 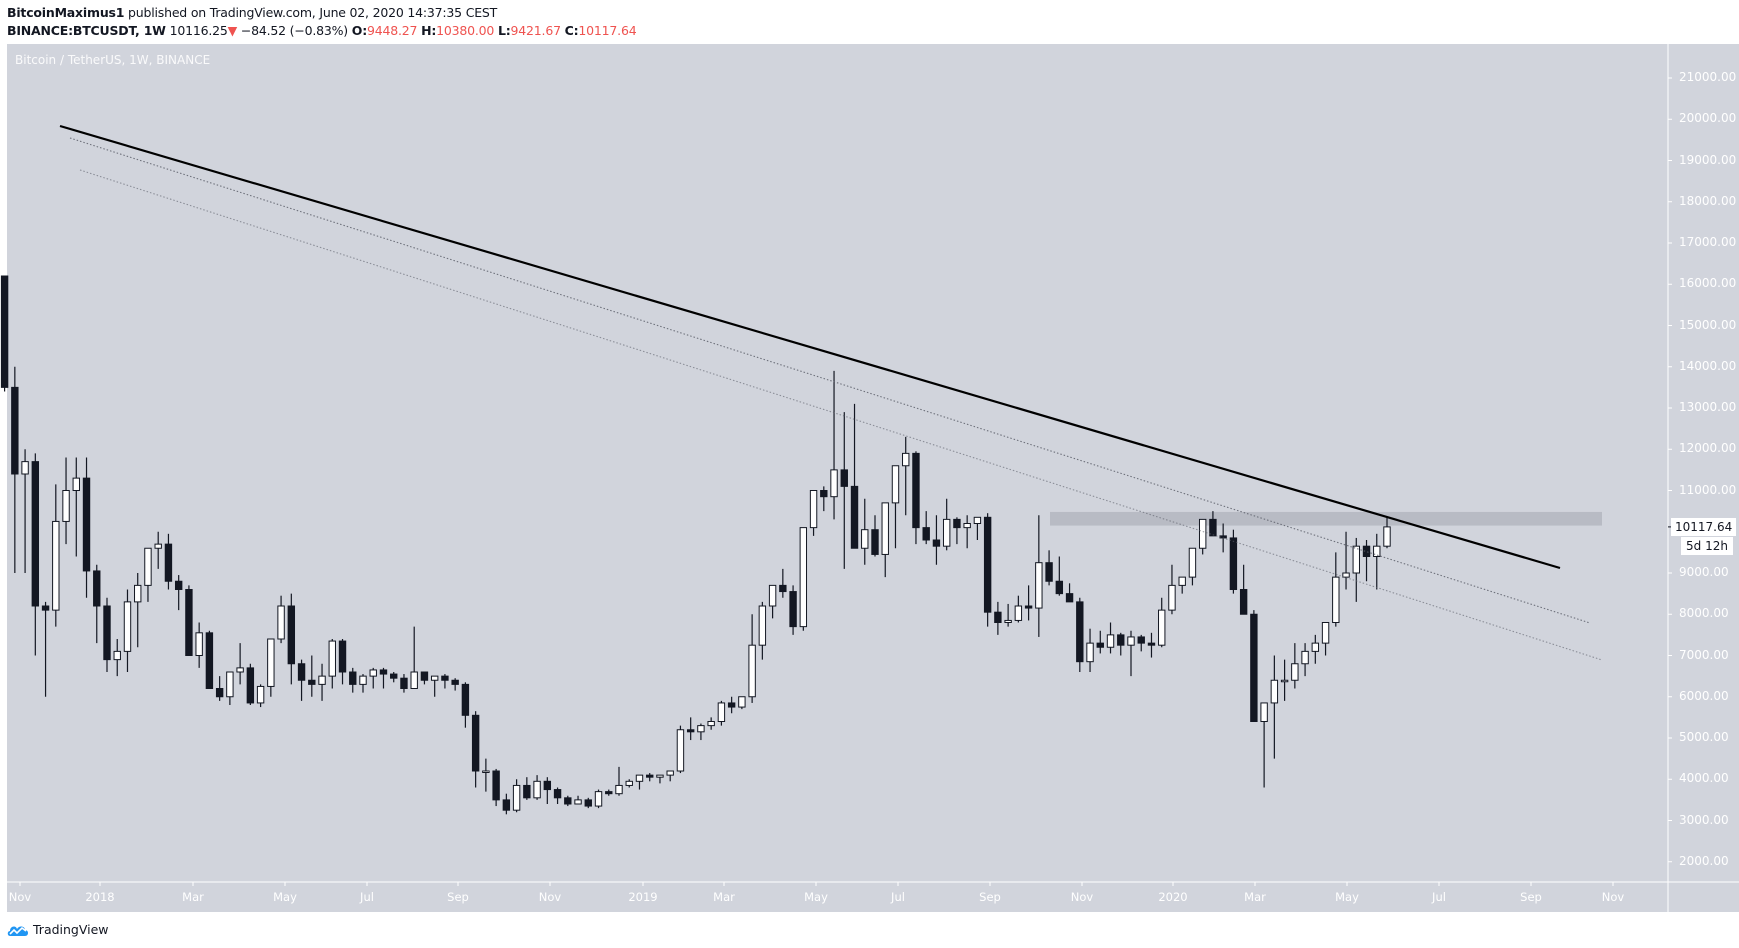 What do you see at coordinates (1704, 526) in the screenshot?
I see `last-price-tag: 10117.64` at bounding box center [1704, 526].